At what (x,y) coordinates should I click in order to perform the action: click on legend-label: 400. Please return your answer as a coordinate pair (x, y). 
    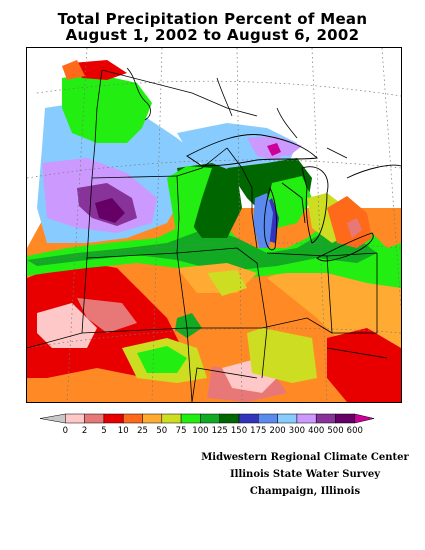
    Looking at the image, I should click on (316, 431).